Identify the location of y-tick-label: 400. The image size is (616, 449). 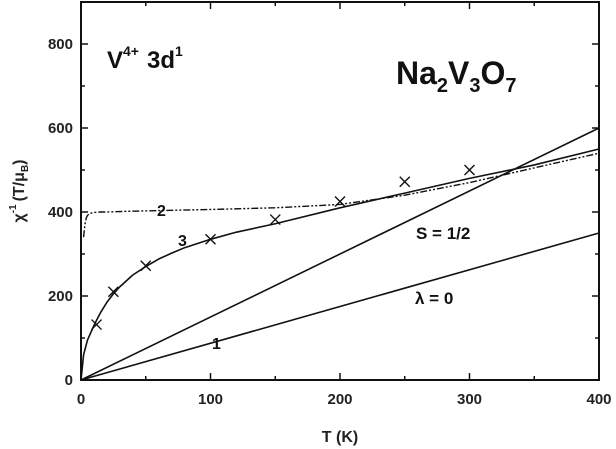
(60, 212).